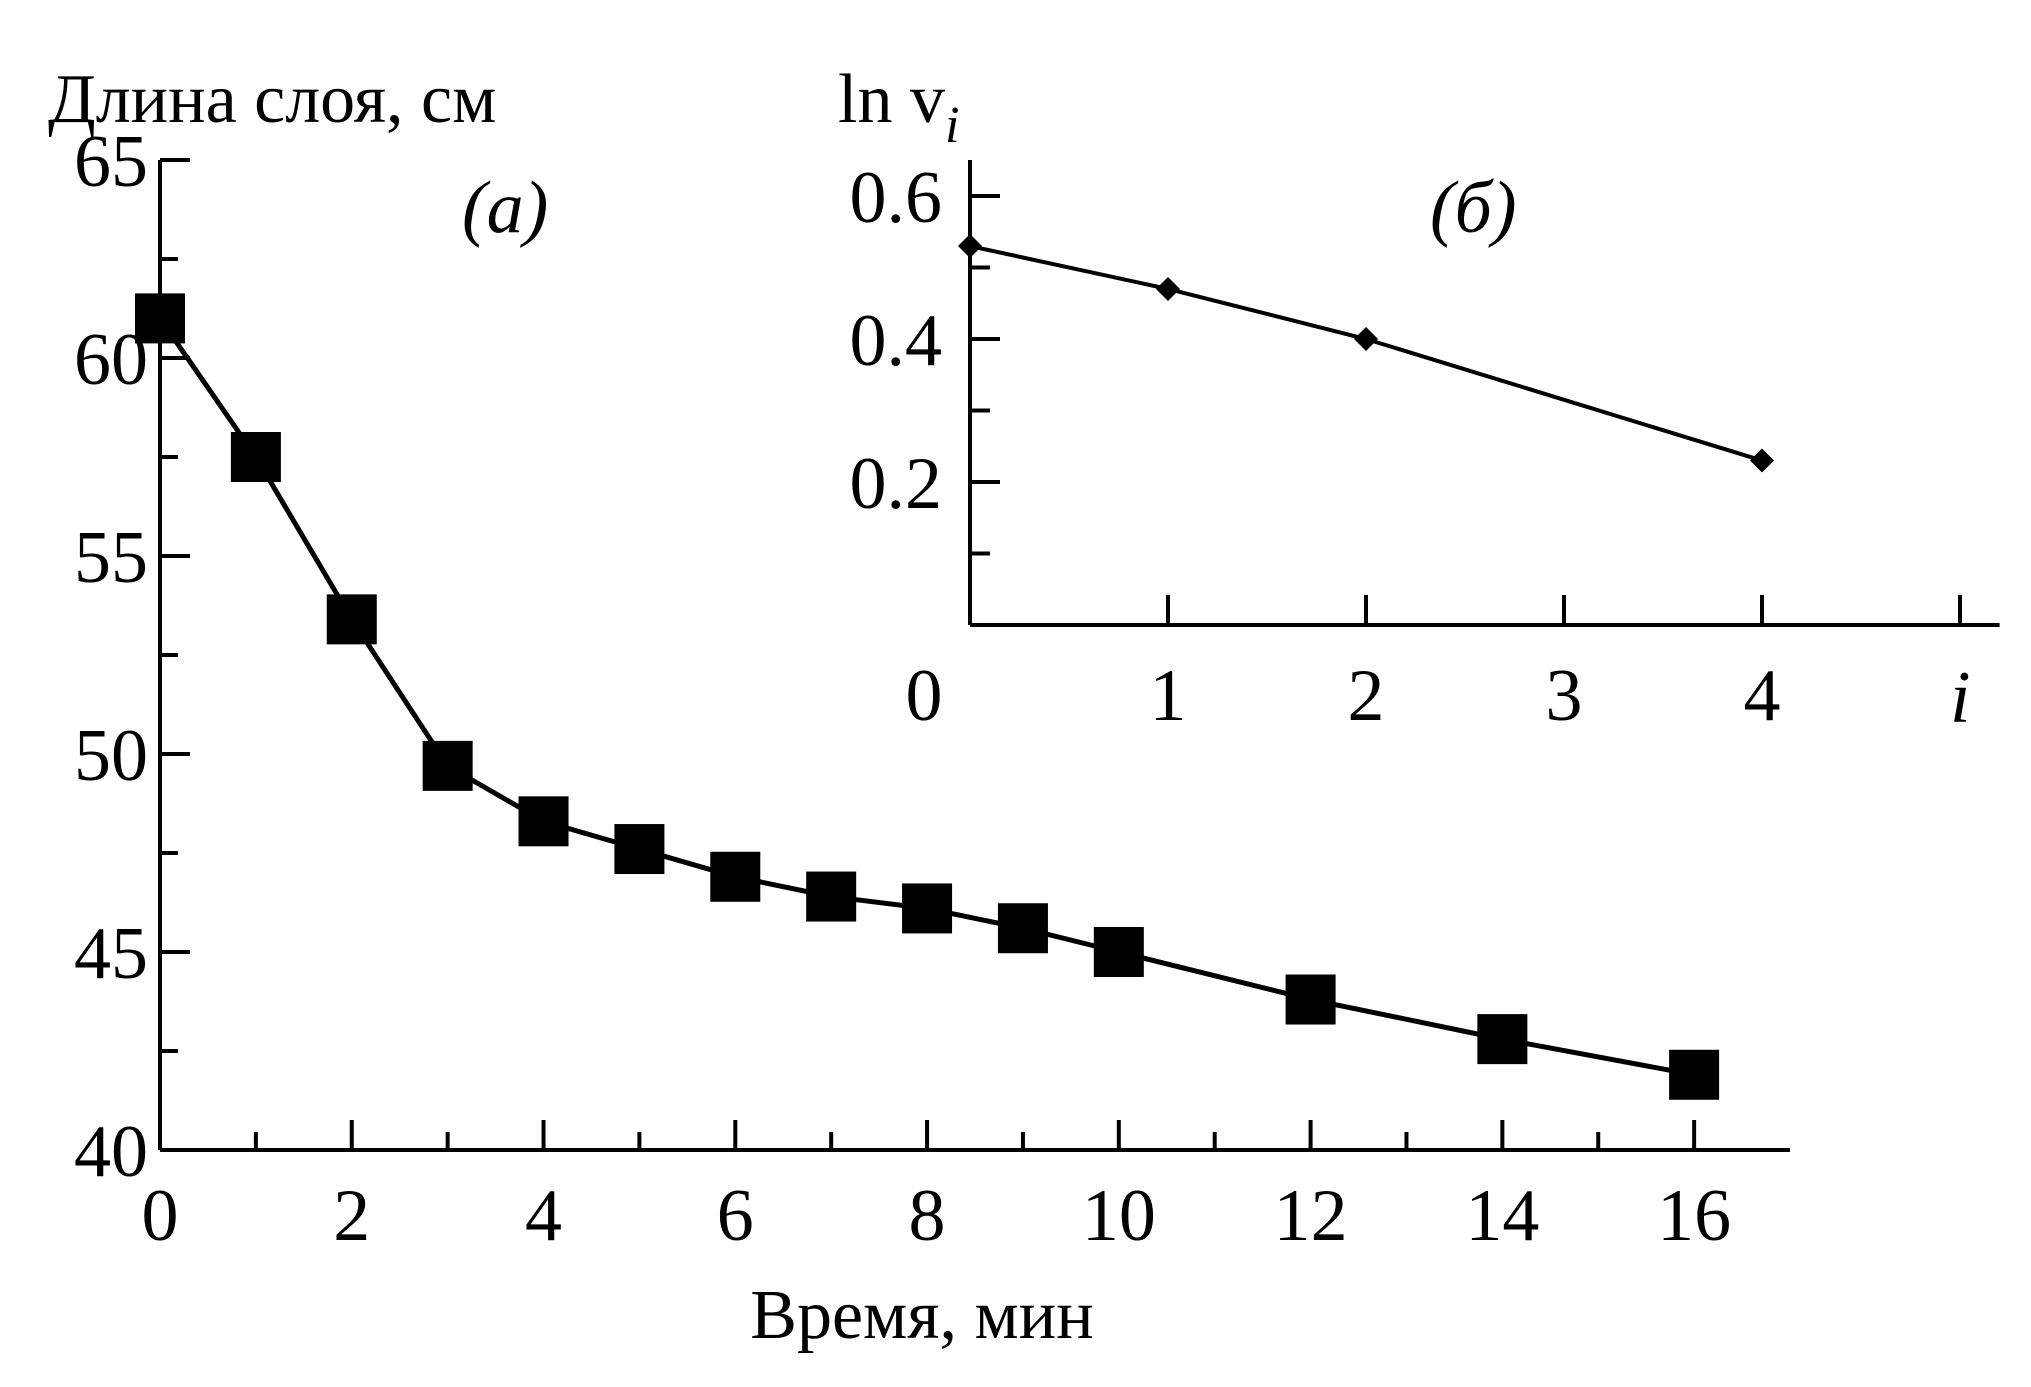 Image resolution: width=2031 pixels, height=1387 pixels. I want to click on y-tick-label-a: 50, so click(111, 756).